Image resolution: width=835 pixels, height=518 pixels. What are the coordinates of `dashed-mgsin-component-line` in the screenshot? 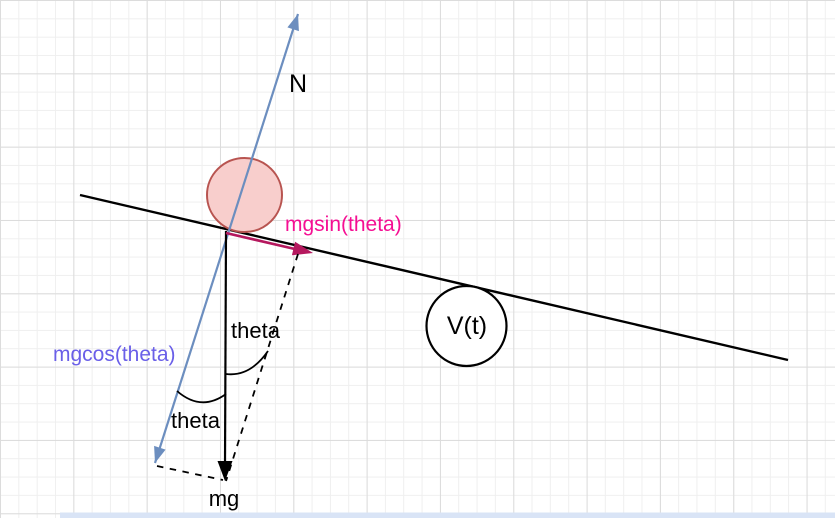 It's located at (262, 367).